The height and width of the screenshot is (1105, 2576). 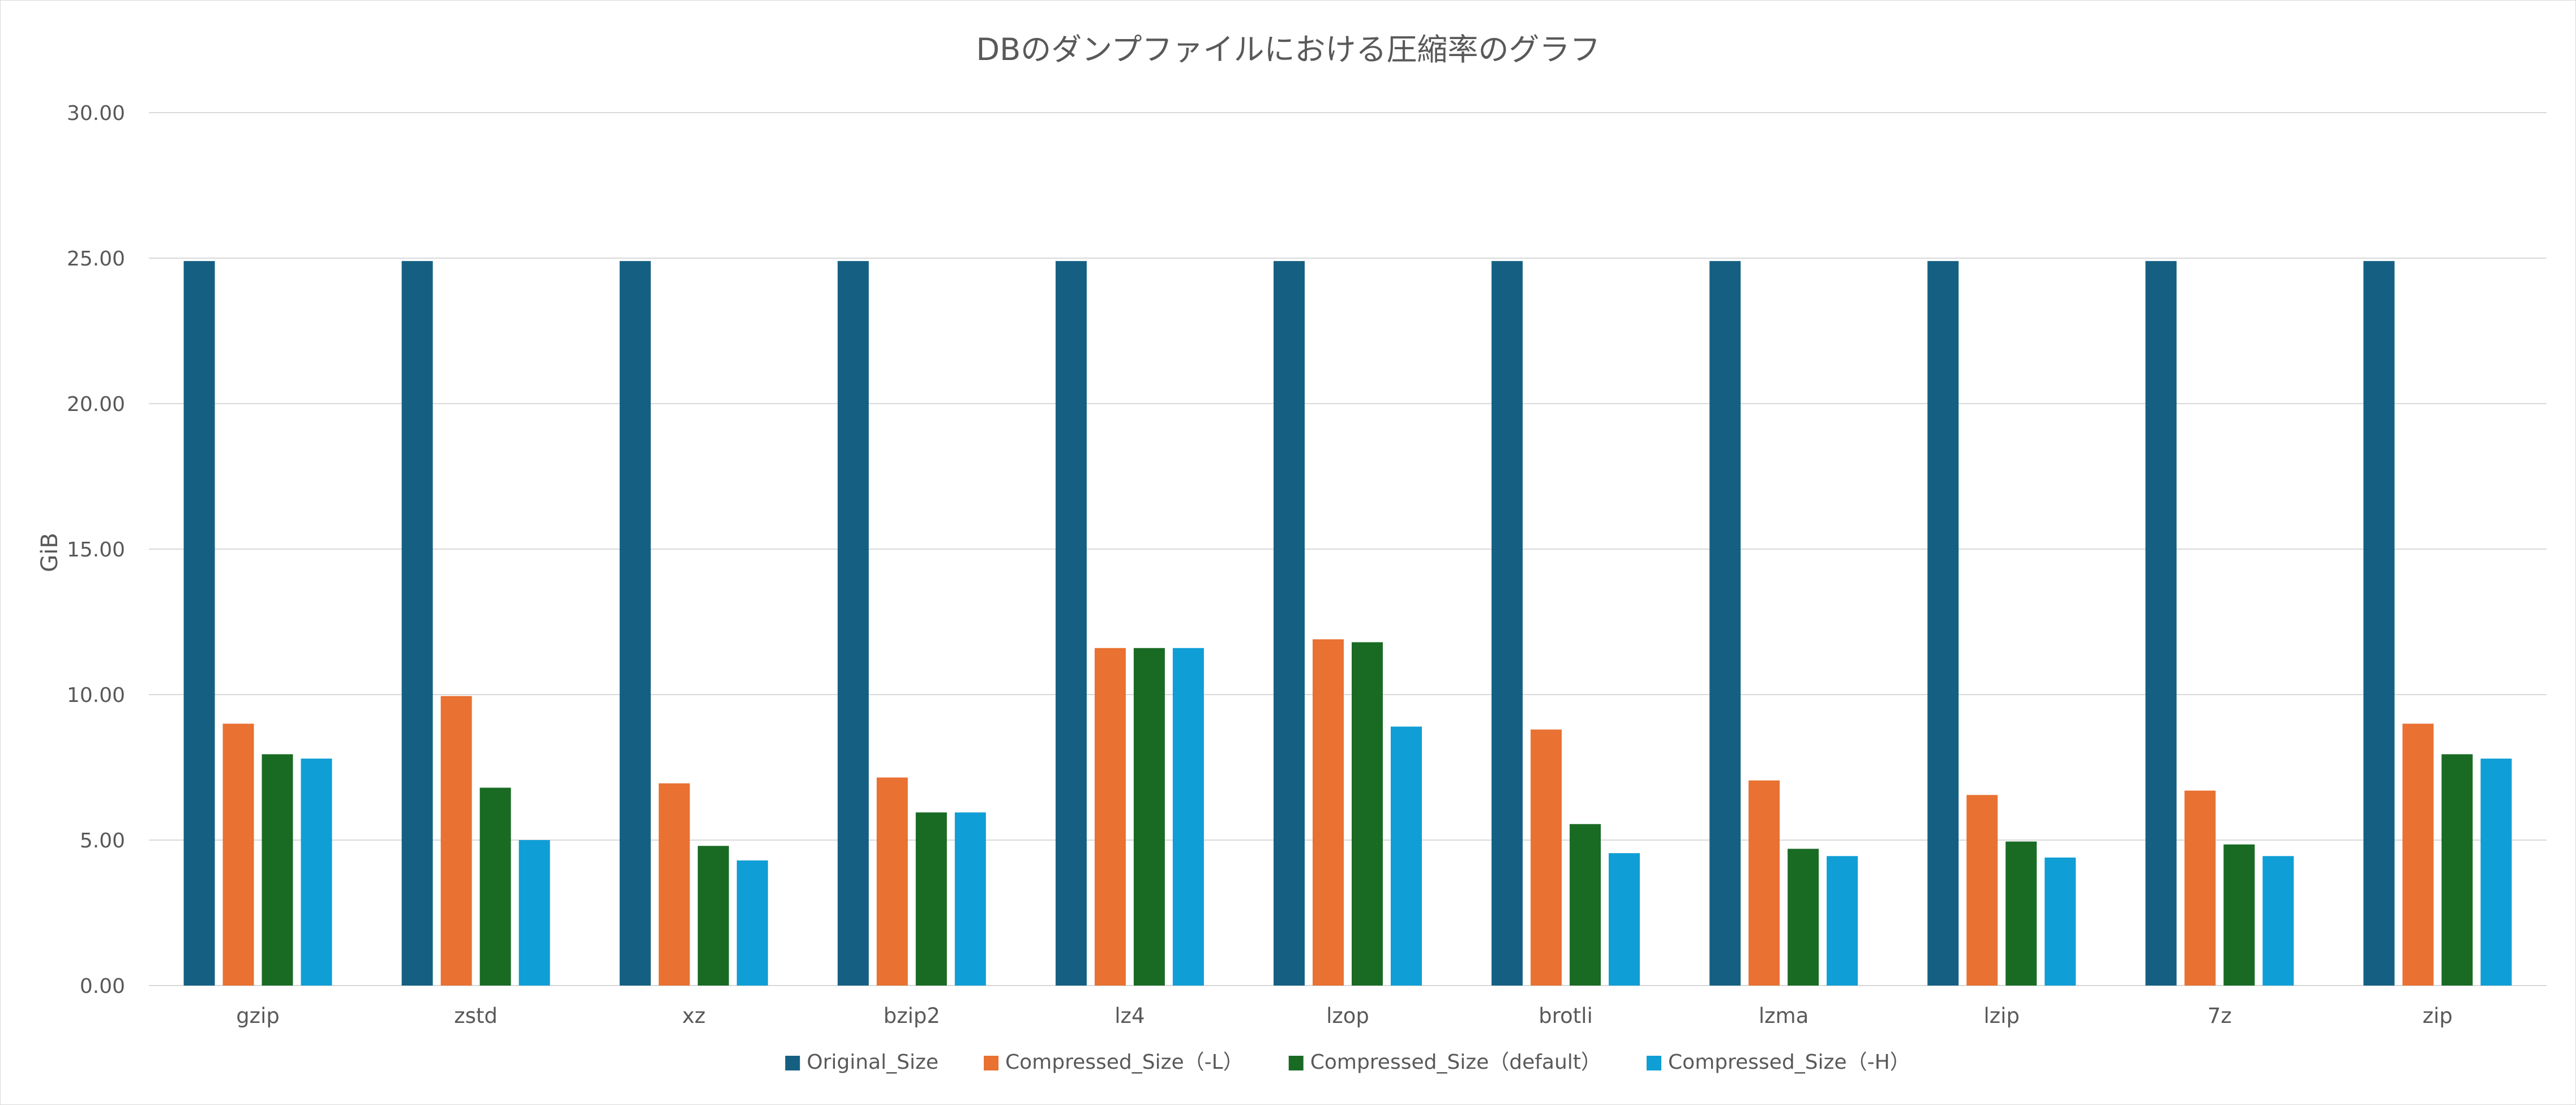 What do you see at coordinates (1124, 1062) in the screenshot?
I see `legend-label: Compressed_Size（-L）` at bounding box center [1124, 1062].